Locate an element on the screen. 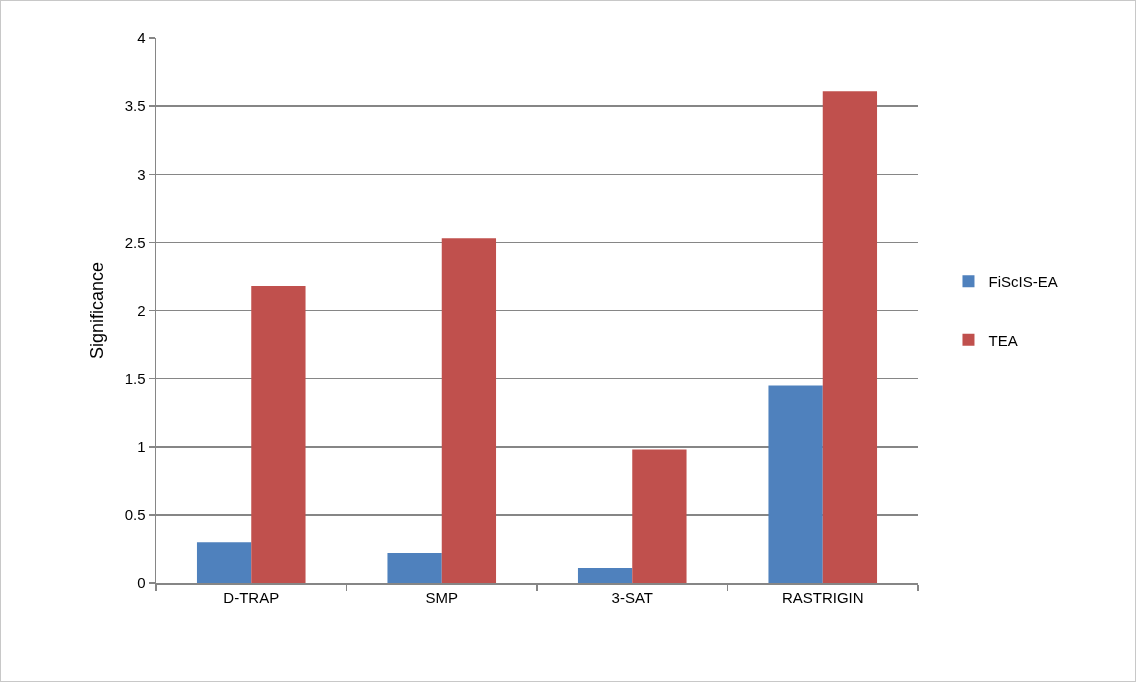 This screenshot has width=1136, height=682. legend-label: FiScIS-EA is located at coordinates (1023, 282).